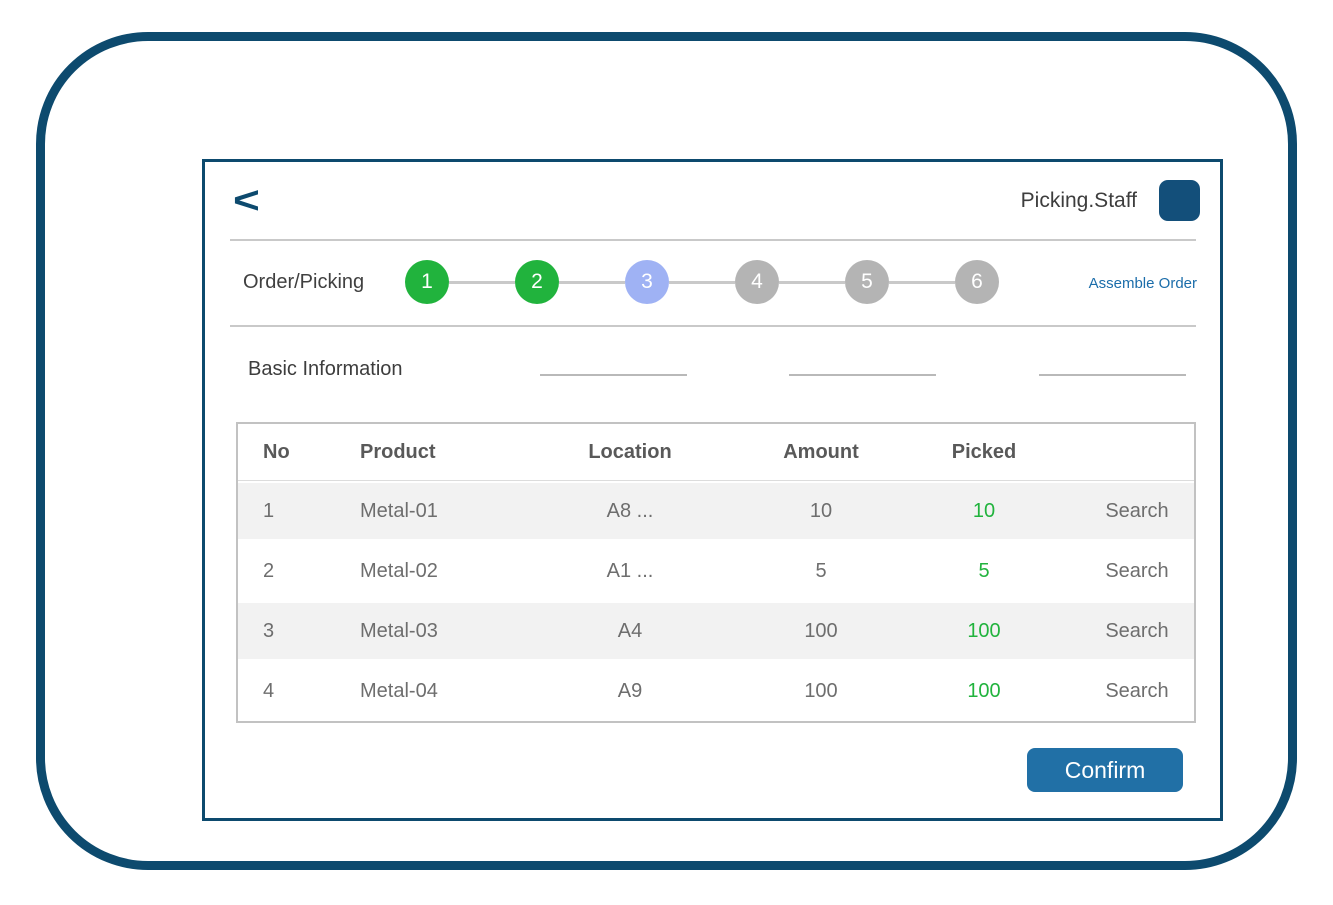 The image size is (1333, 905). Describe the element at coordinates (269, 630) in the screenshot. I see `cell-no: 3` at that location.